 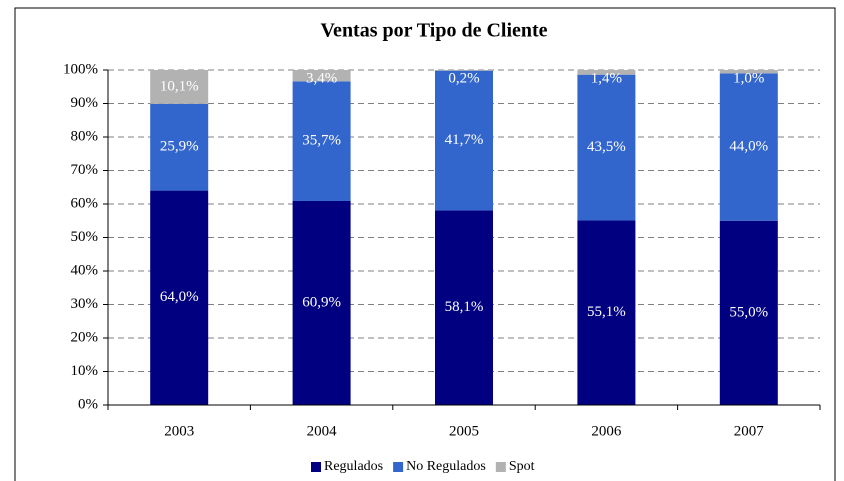 What do you see at coordinates (85, 337) in the screenshot?
I see `y-tick-label: 20%` at bounding box center [85, 337].